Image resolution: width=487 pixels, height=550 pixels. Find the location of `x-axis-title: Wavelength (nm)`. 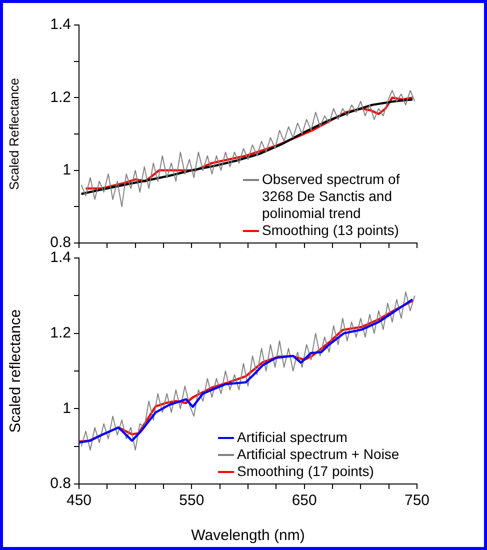

x-axis-title: Wavelength (nm) is located at coordinates (248, 535).